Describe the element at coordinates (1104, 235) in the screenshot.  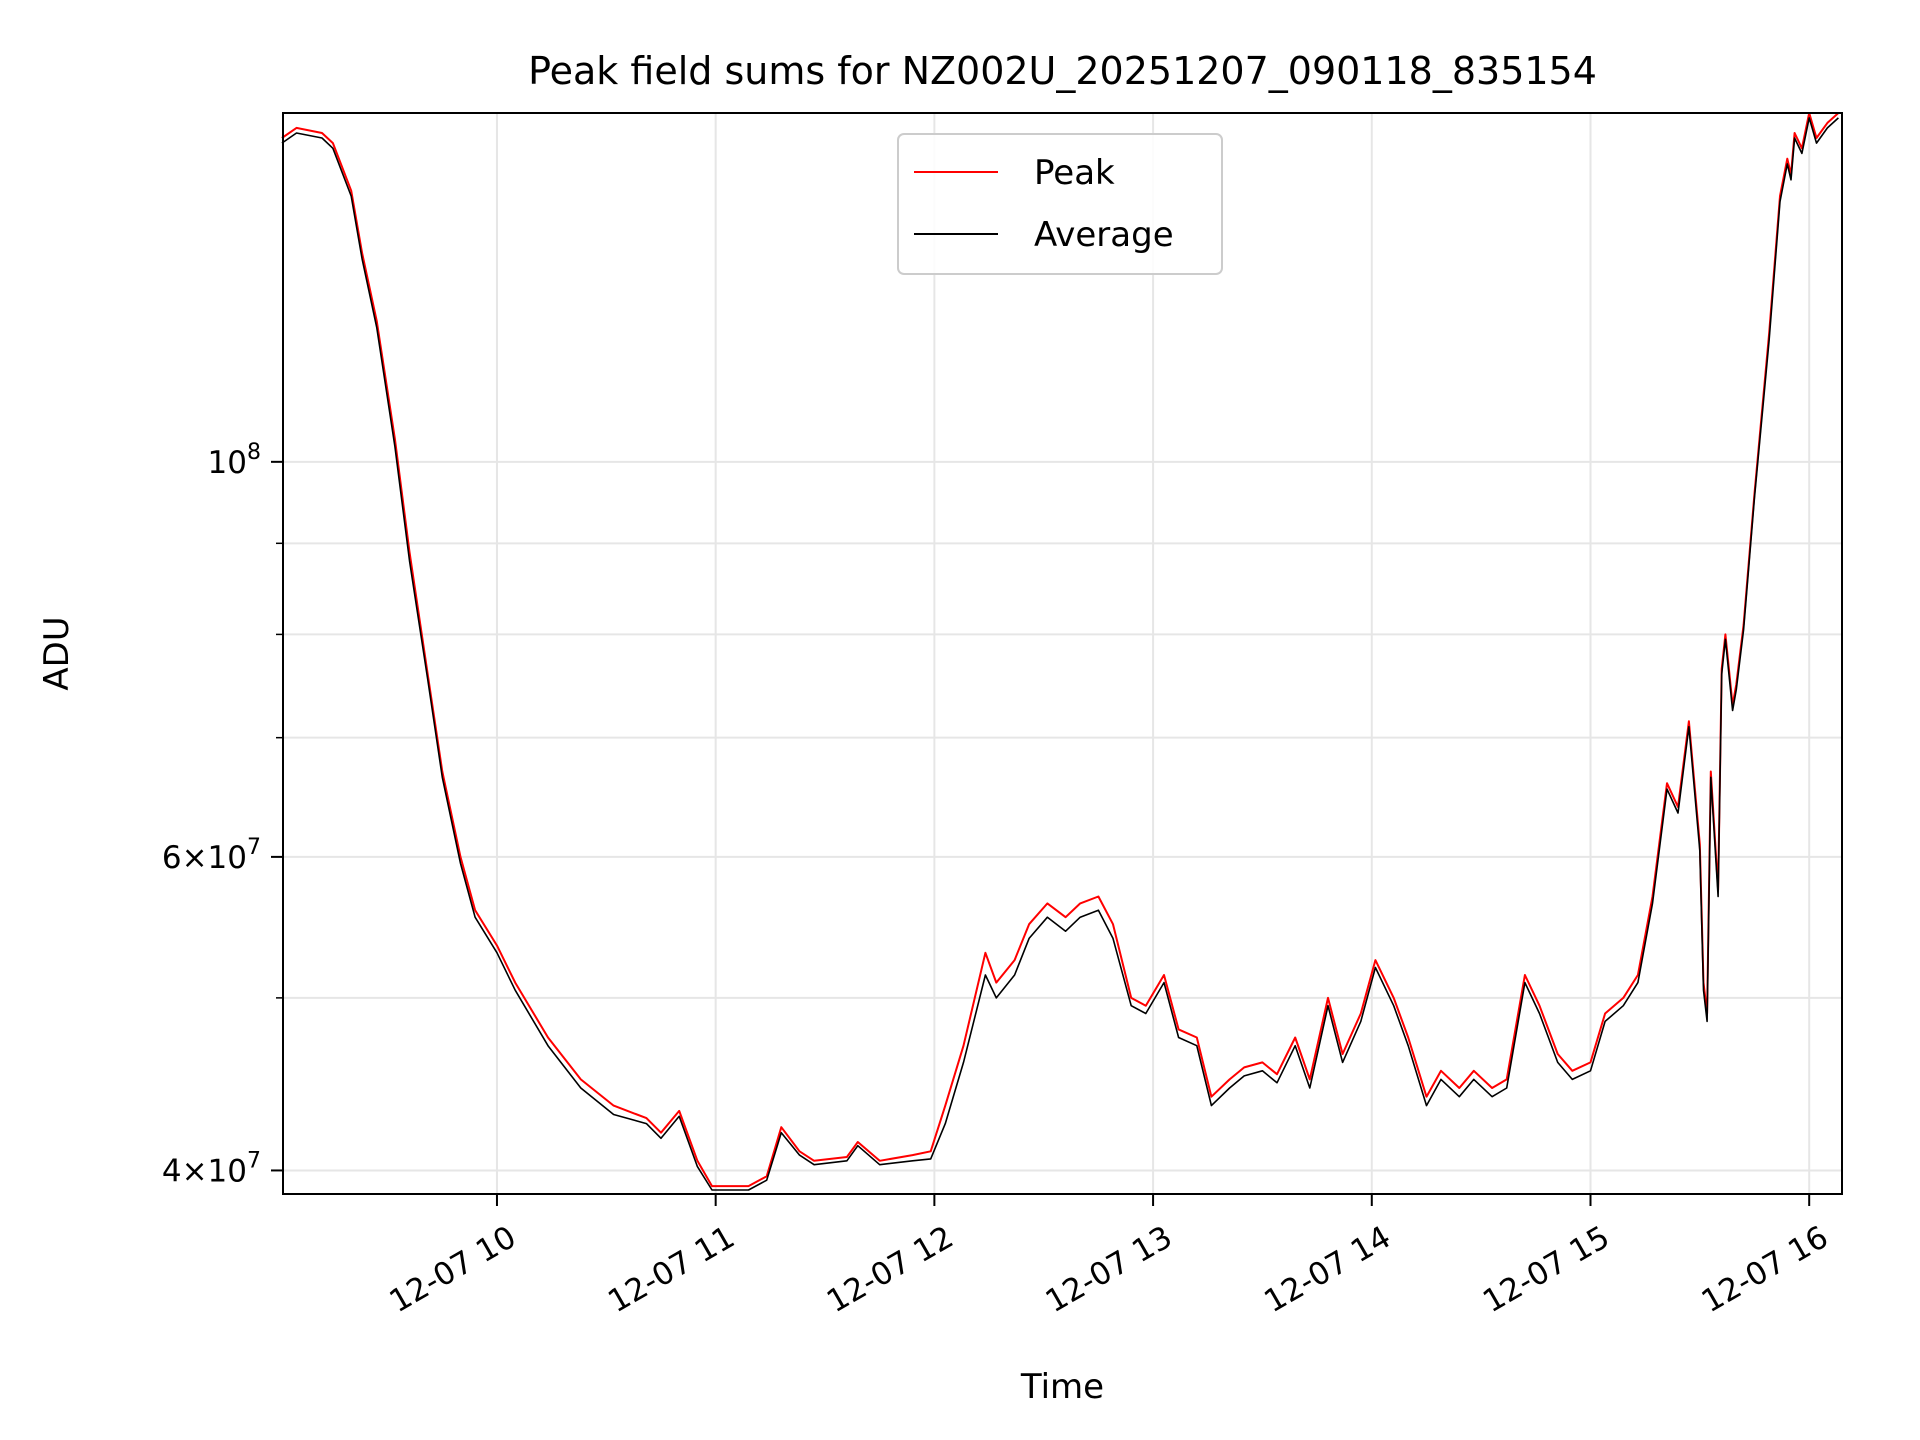
I see `legend-label-average: Average` at that location.